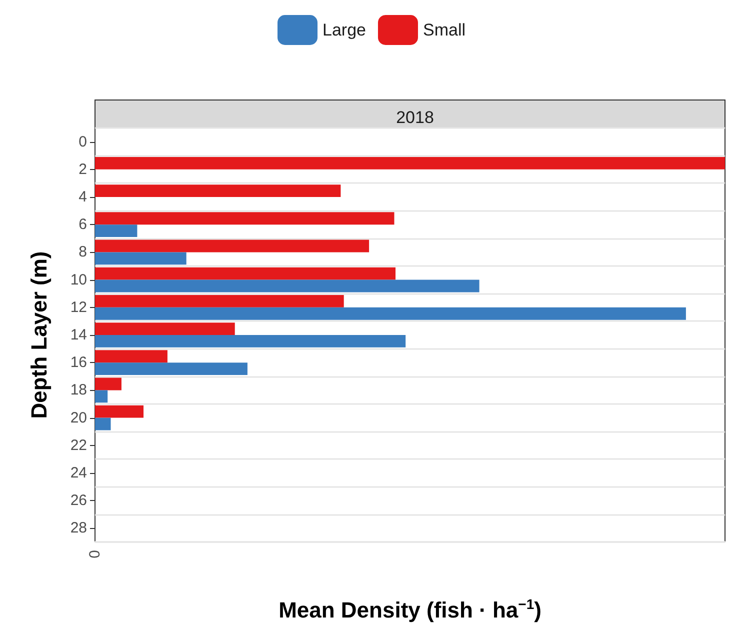 This screenshot has width=743, height=637. Describe the element at coordinates (82, 197) in the screenshot. I see `y-tick-label: 4` at that location.